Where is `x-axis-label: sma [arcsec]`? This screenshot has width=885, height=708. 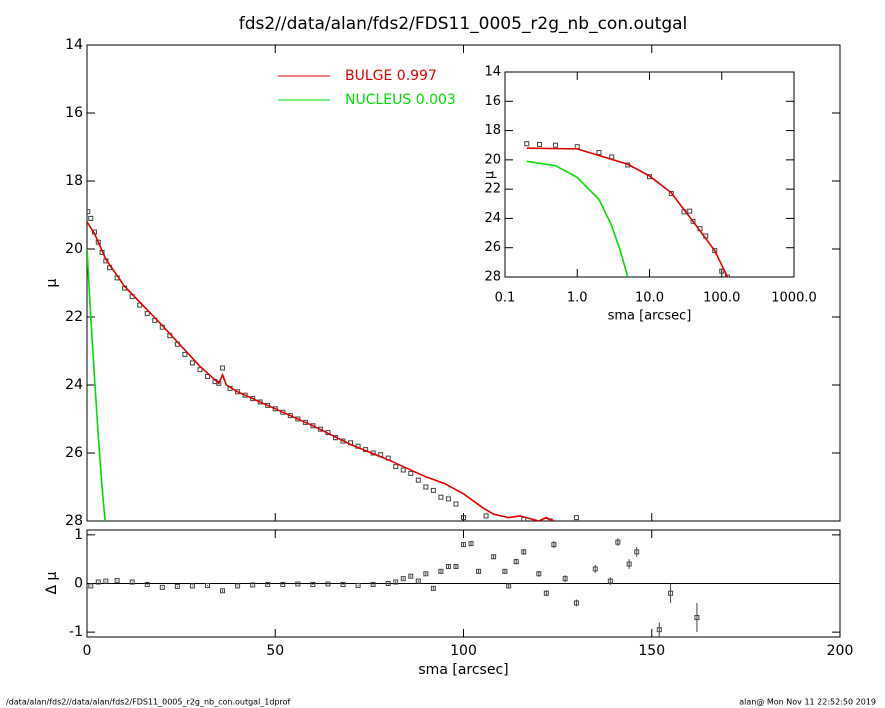
x-axis-label: sma [arcsec] is located at coordinates (463, 670).